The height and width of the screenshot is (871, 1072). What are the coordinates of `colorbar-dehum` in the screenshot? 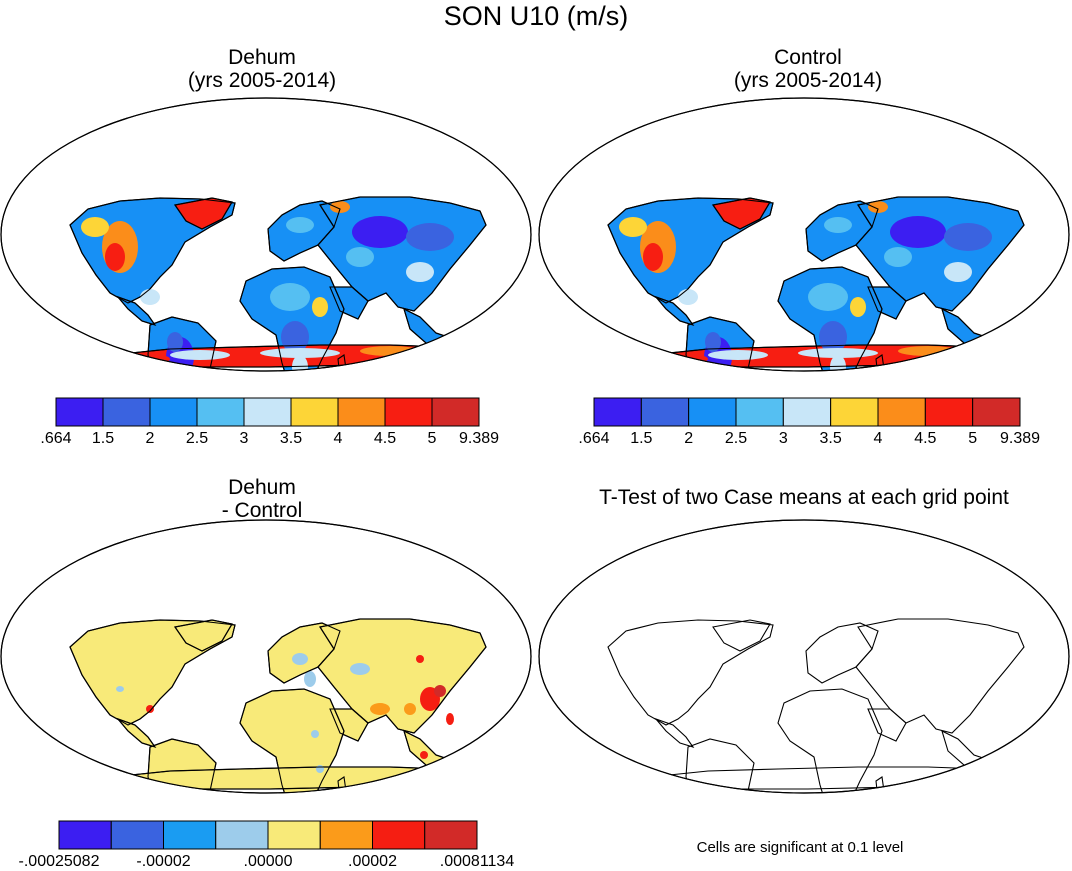 It's located at (267, 412).